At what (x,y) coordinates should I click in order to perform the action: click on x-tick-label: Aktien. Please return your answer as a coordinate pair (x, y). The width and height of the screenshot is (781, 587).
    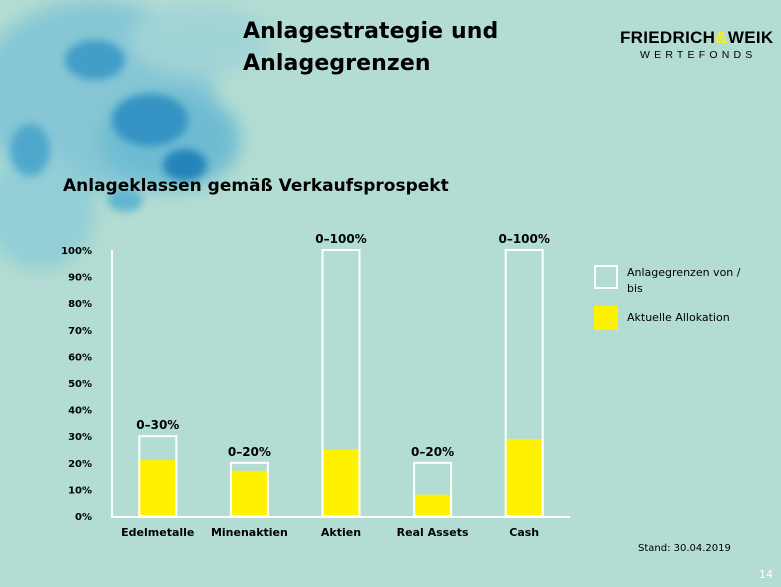
    Looking at the image, I should click on (341, 532).